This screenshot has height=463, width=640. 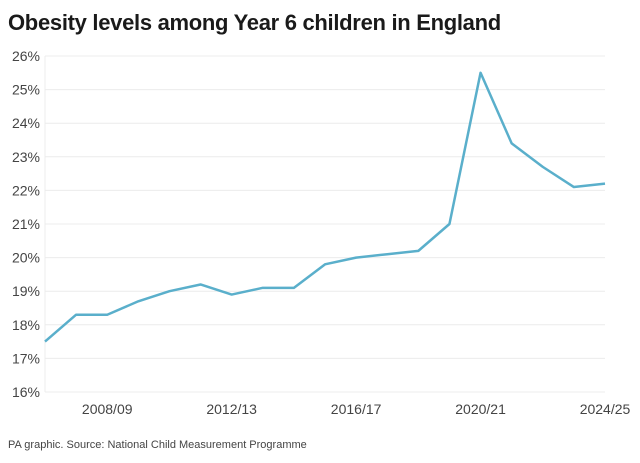 What do you see at coordinates (26, 123) in the screenshot?
I see `y-tick-label: 24%` at bounding box center [26, 123].